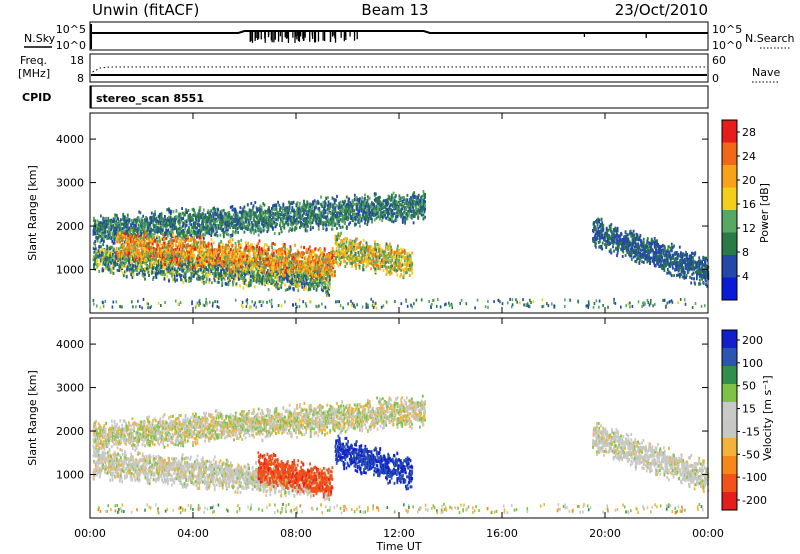  Describe the element at coordinates (409, 36) in the screenshot. I see `sky-panel: N.Sky 10^5 10^0 10^5 10^0 N.Search` at that location.